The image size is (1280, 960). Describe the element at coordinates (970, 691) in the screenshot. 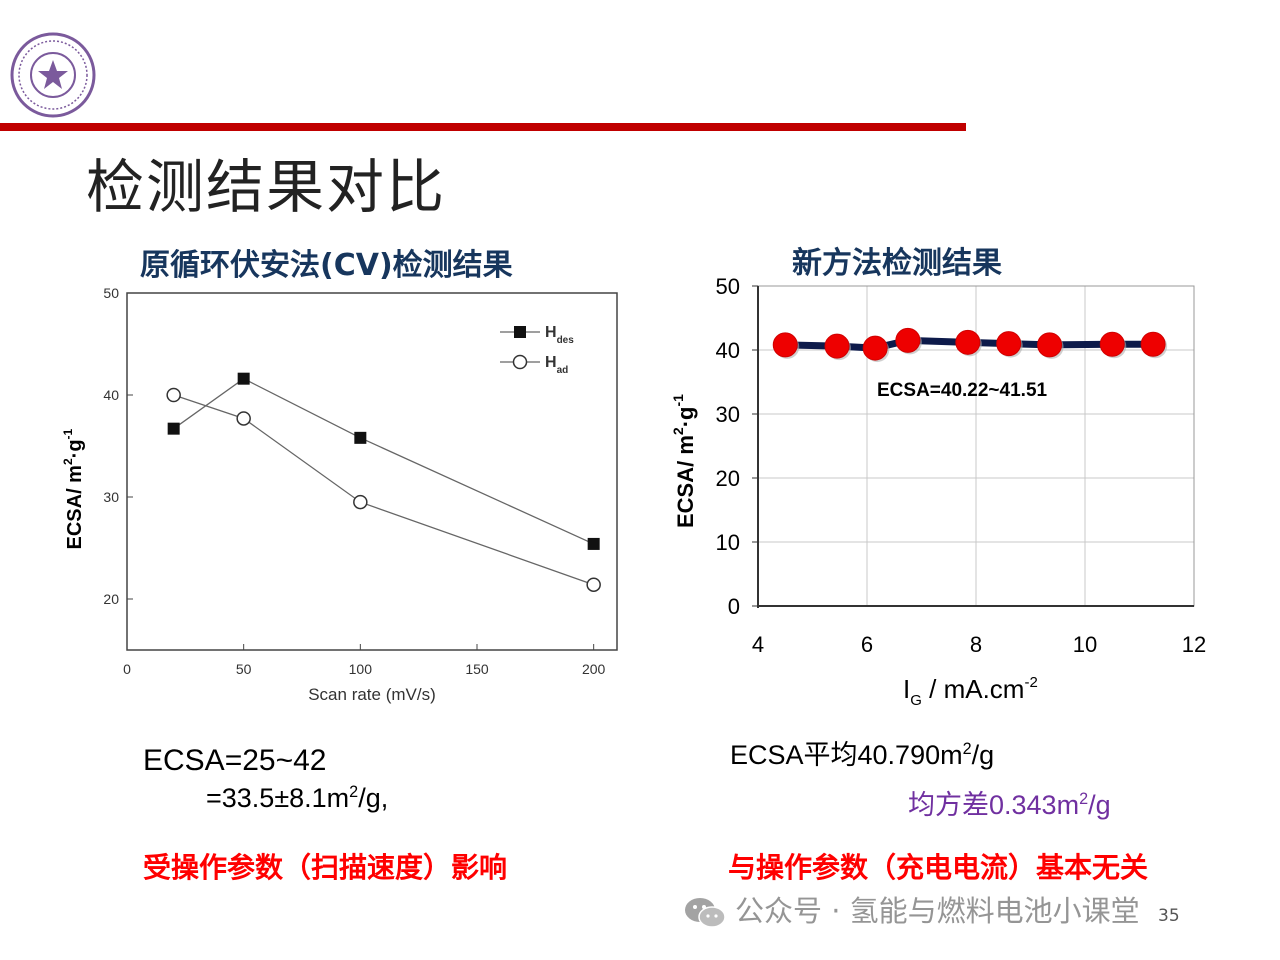

I see `new-x-axis-label: IG / mA.cm-2` at that location.